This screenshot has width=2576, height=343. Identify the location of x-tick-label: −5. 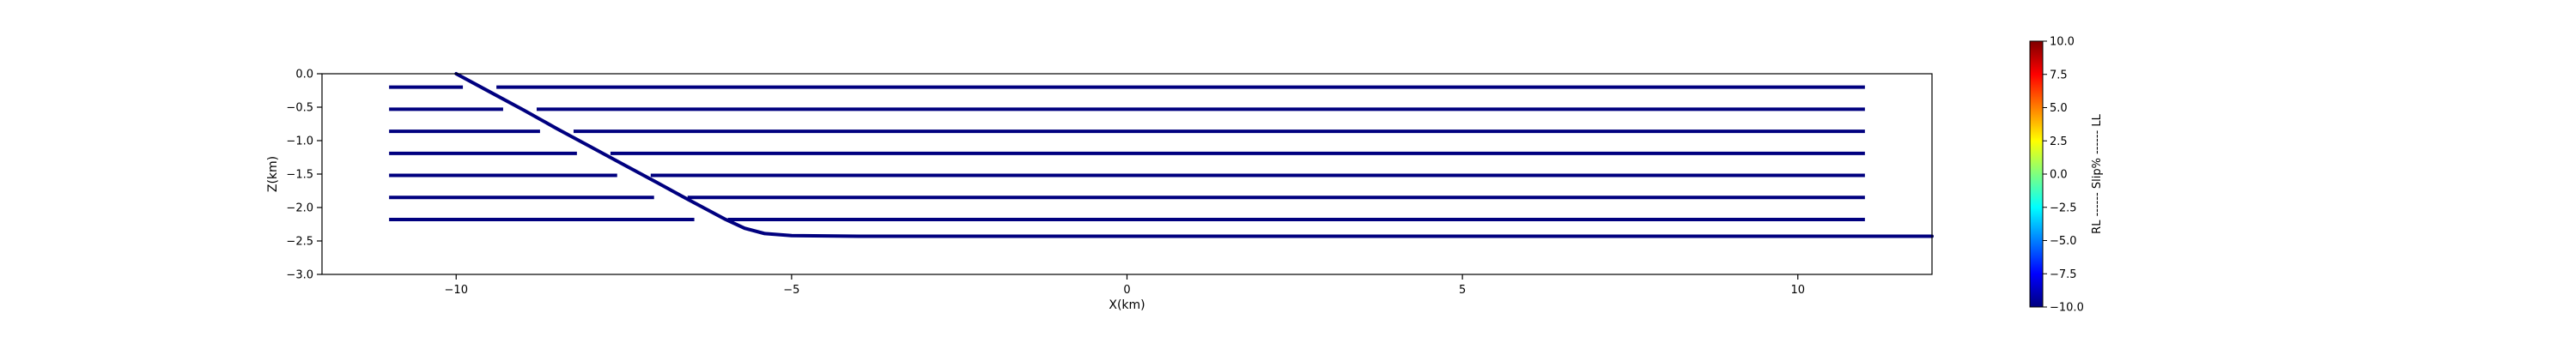
(791, 290).